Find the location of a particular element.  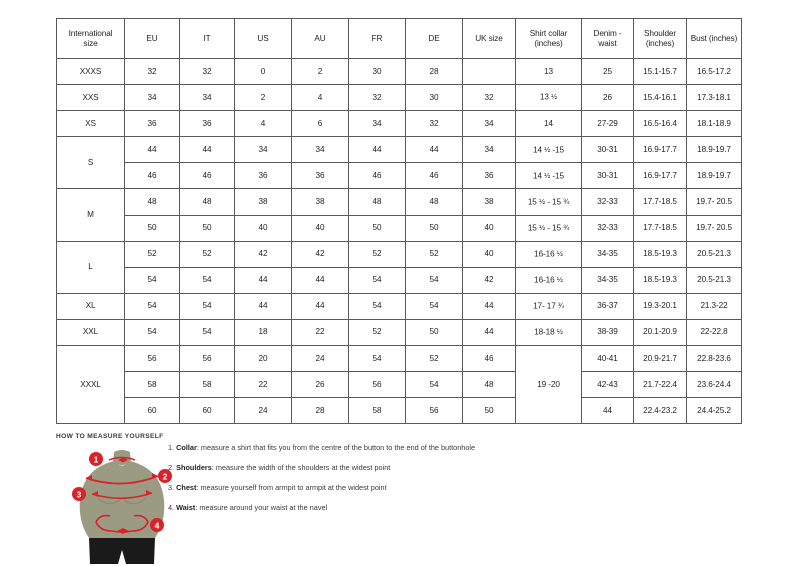

cell-shirt-collar: 18-18 ½ is located at coordinates (548, 332).